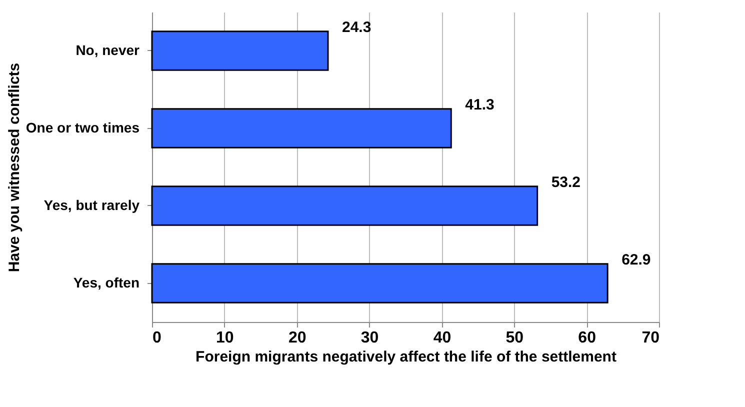  I want to click on y-tick-label: One or two times, so click(83, 127).